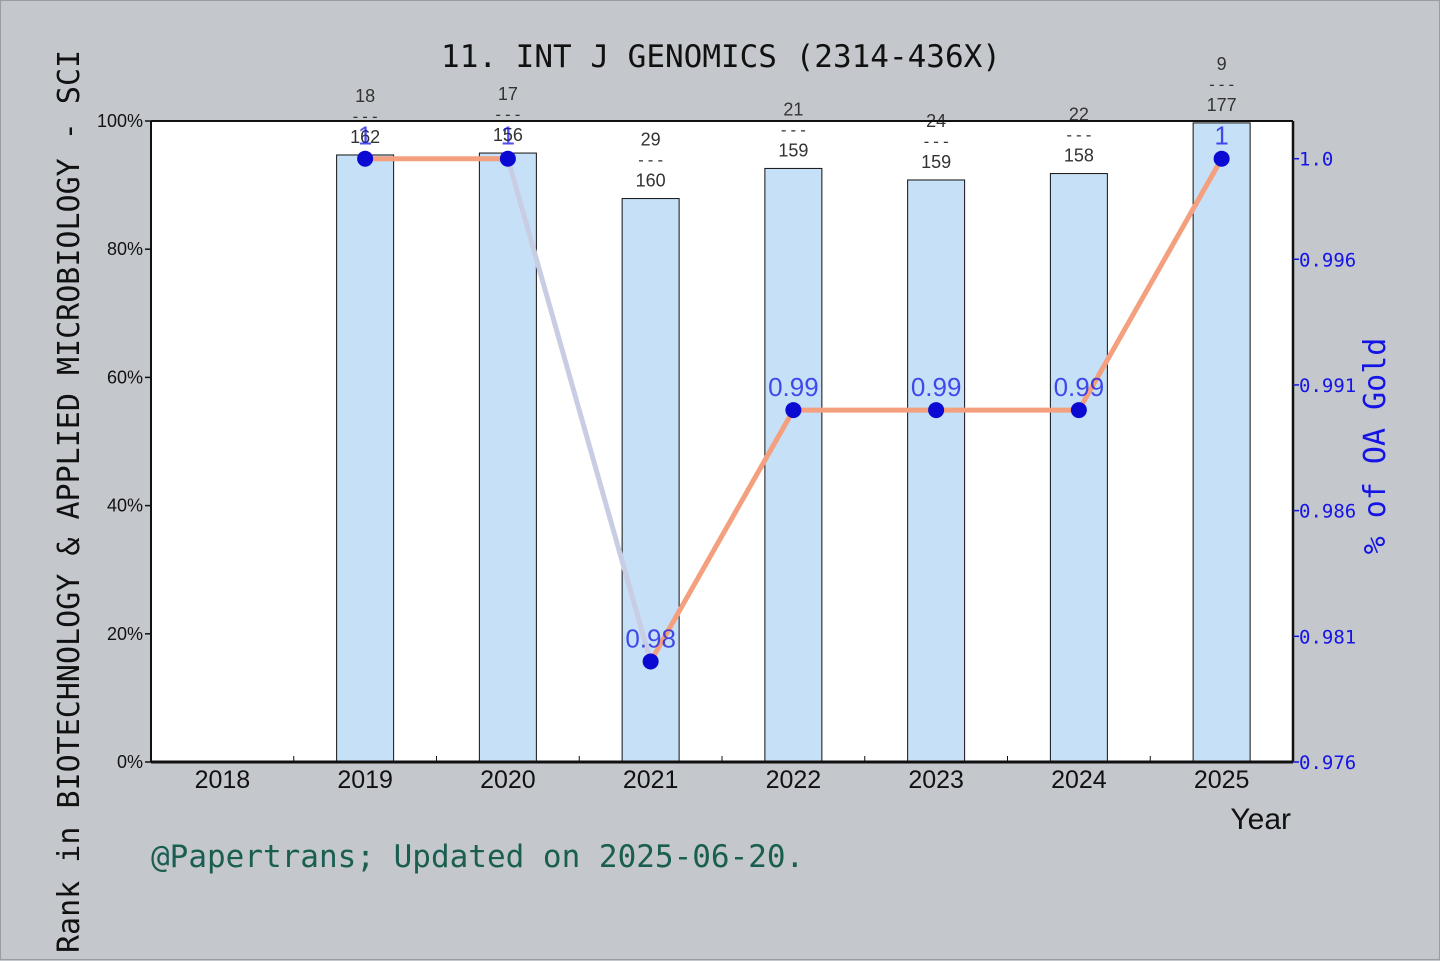 The image size is (1440, 961). Describe the element at coordinates (650, 638) in the screenshot. I see `line-point-label: 0.98` at that location.